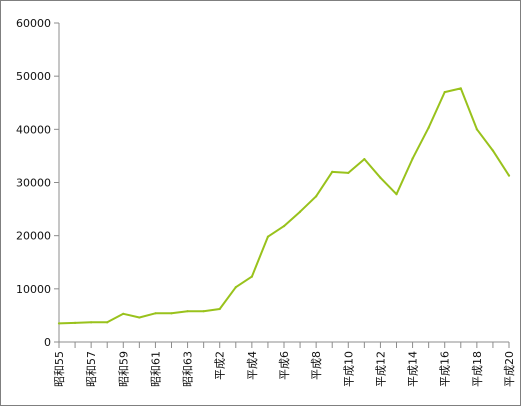 The image size is (521, 407). Describe the element at coordinates (33, 289) in the screenshot. I see `y-tick-label: 10000` at that location.